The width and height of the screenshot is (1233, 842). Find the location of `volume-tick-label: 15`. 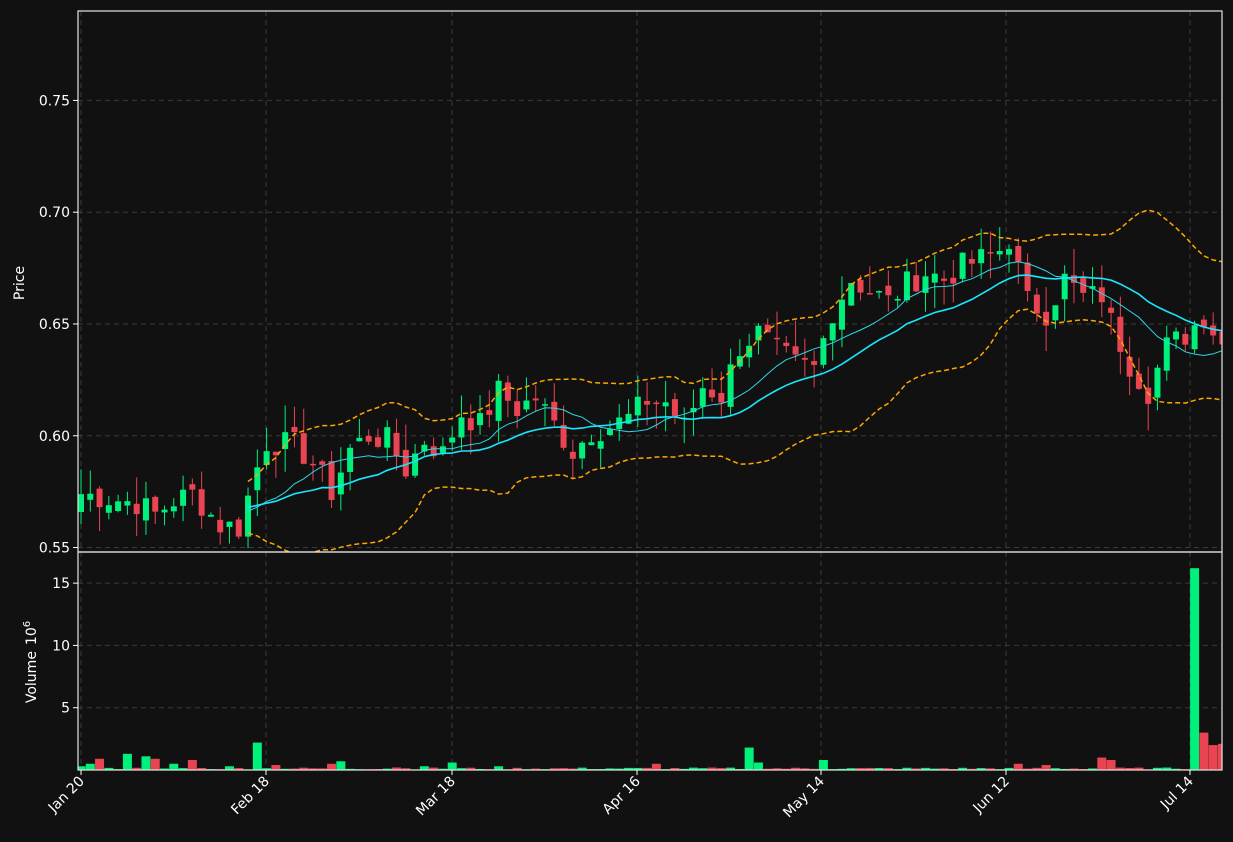

volume-tick-label: 15 is located at coordinates (61, 584).